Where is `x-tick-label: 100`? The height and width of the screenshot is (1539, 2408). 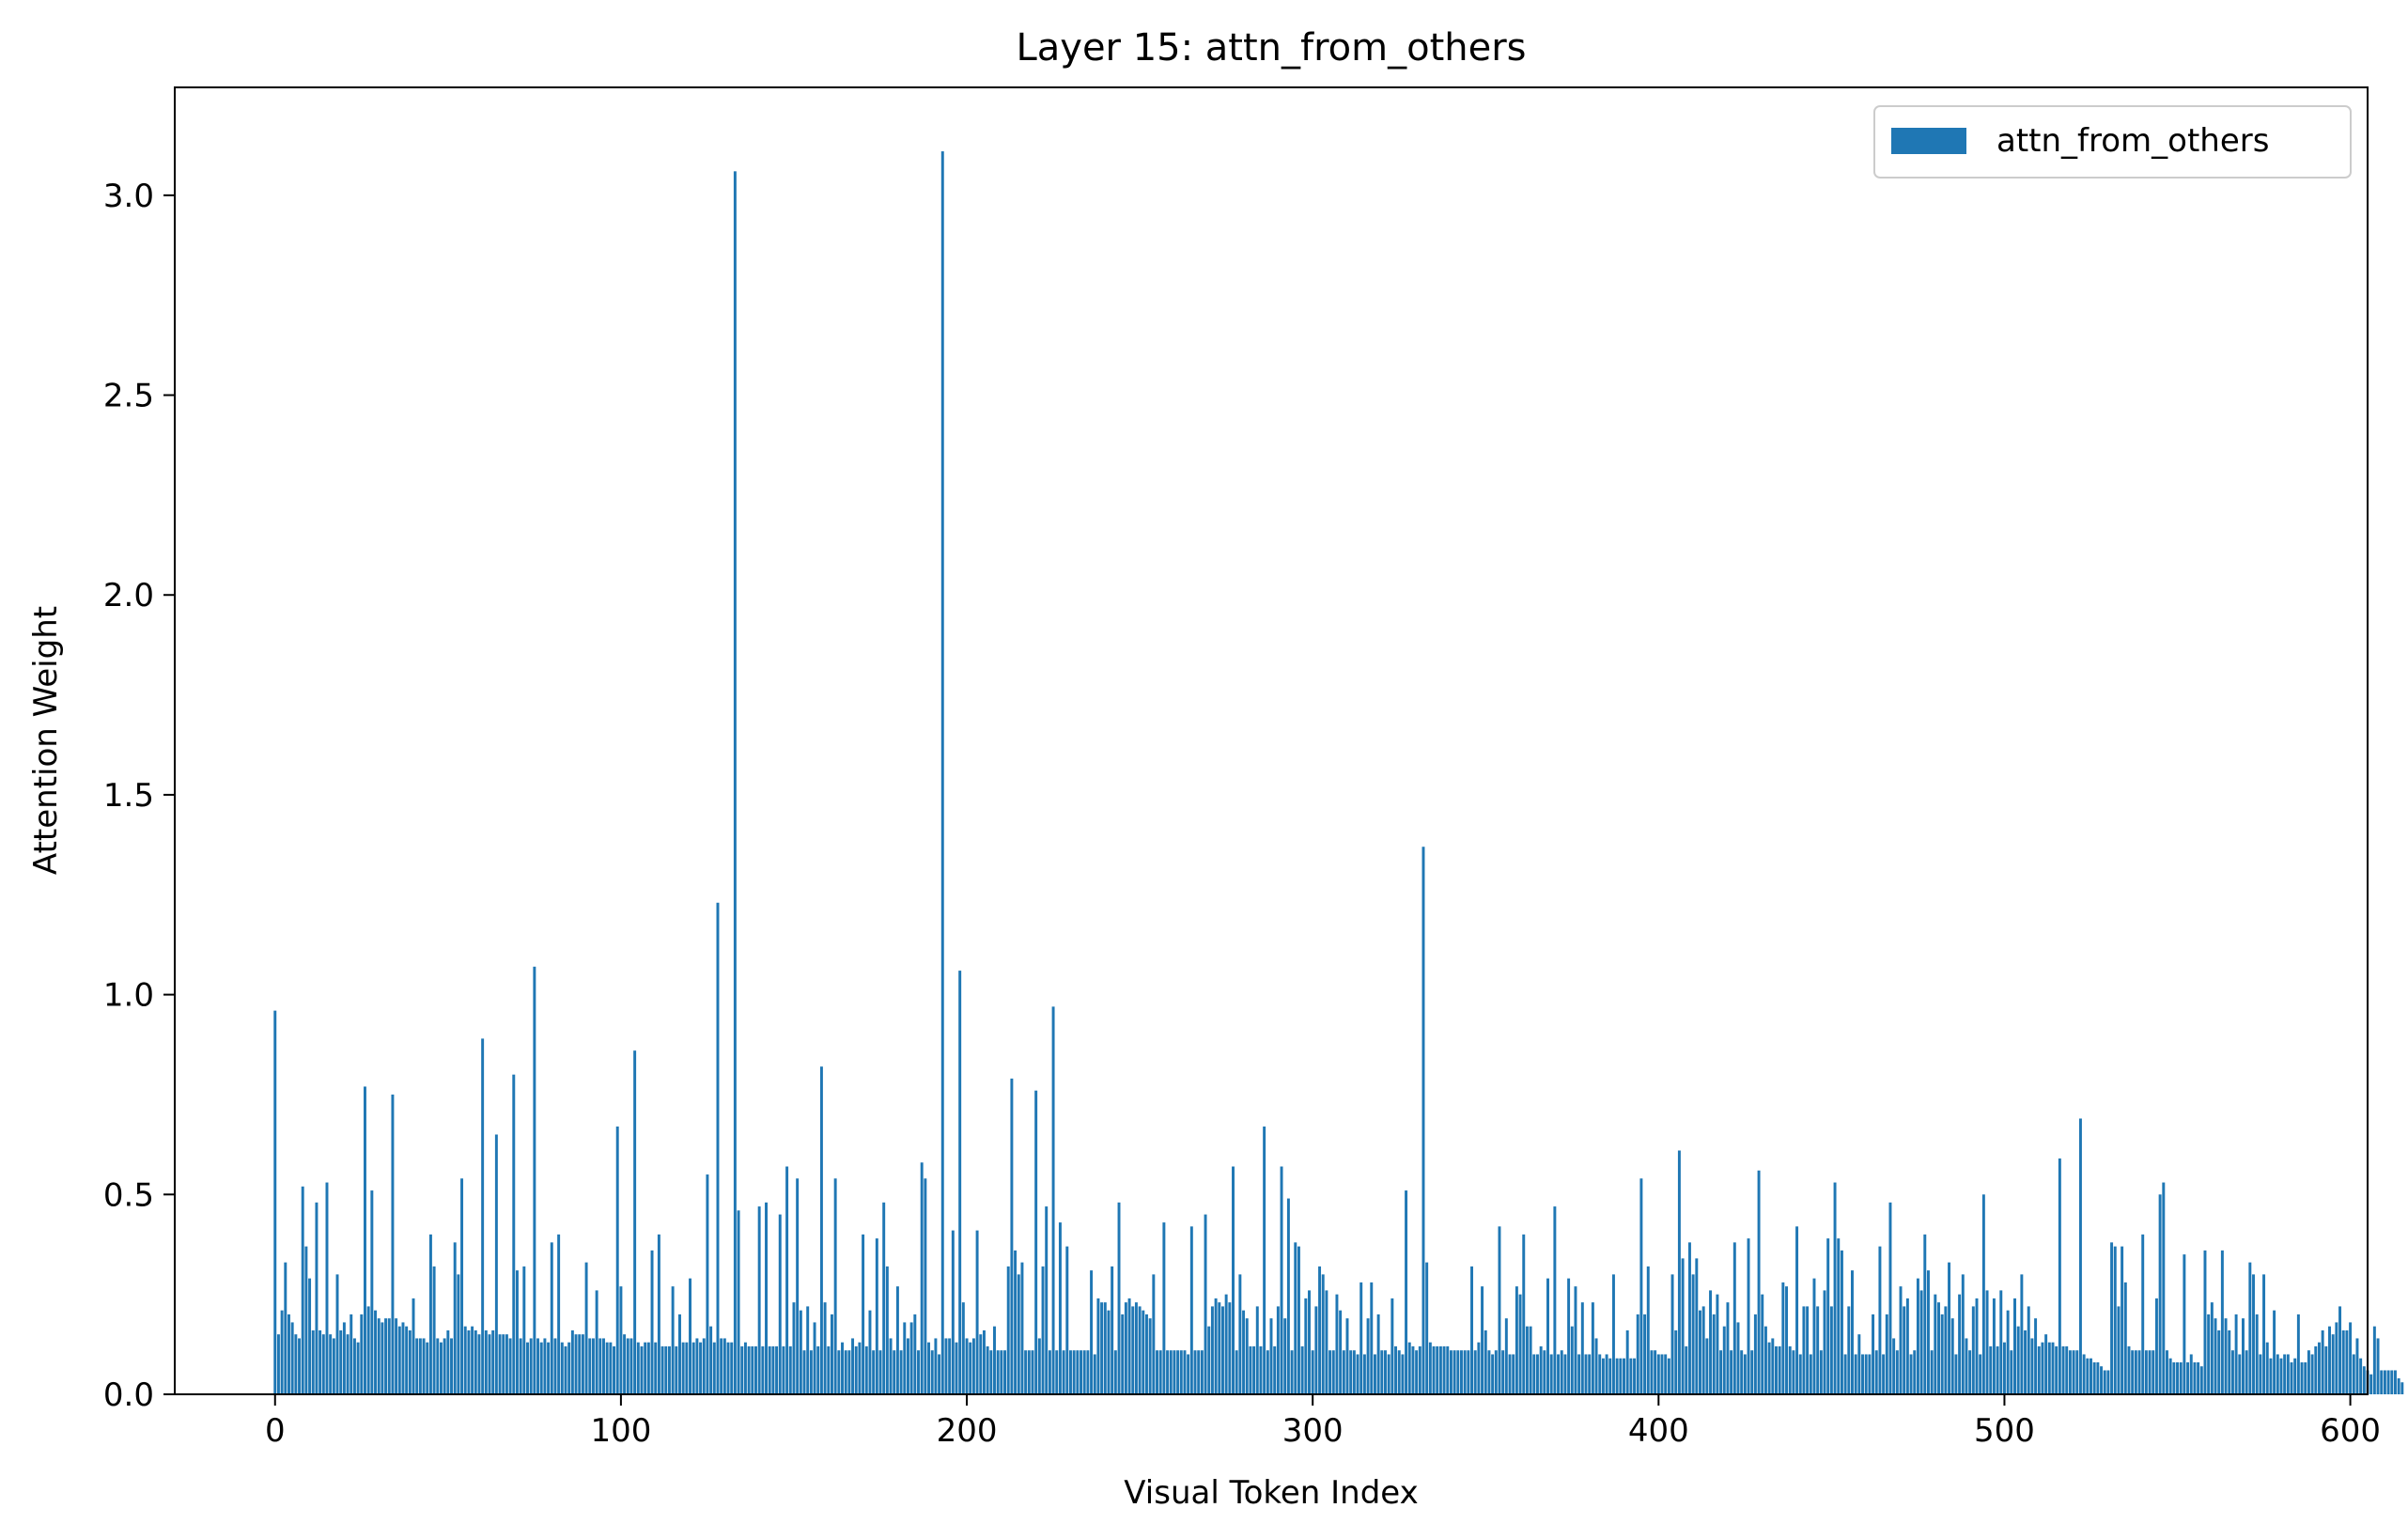 x-tick-label: 100 is located at coordinates (620, 1431).